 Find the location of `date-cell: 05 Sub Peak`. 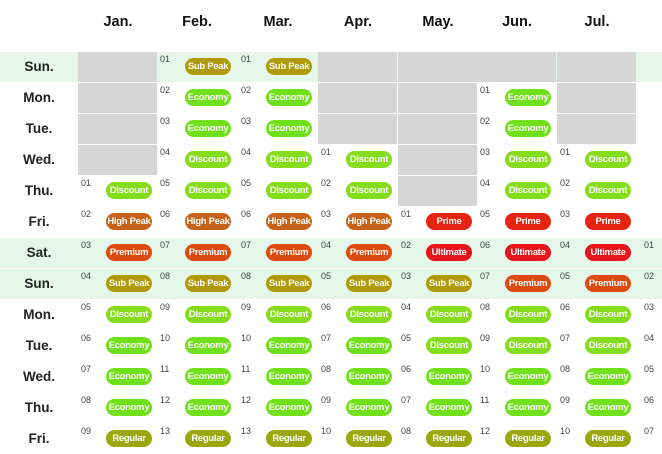

date-cell: 05 Sub Peak is located at coordinates (357, 284).